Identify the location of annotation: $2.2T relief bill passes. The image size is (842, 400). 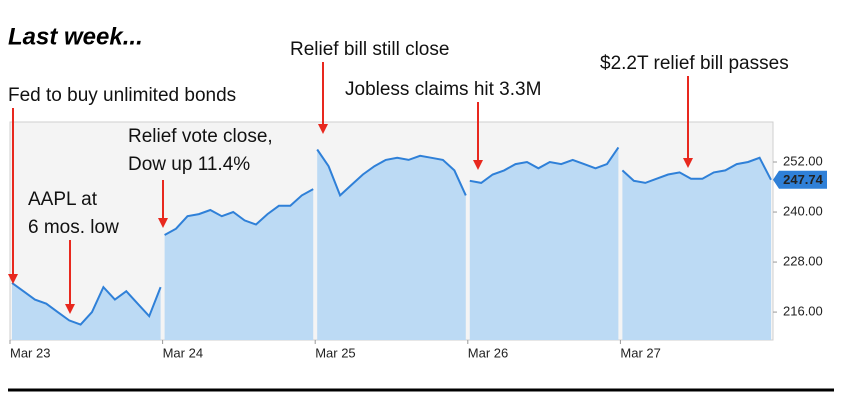
(694, 63).